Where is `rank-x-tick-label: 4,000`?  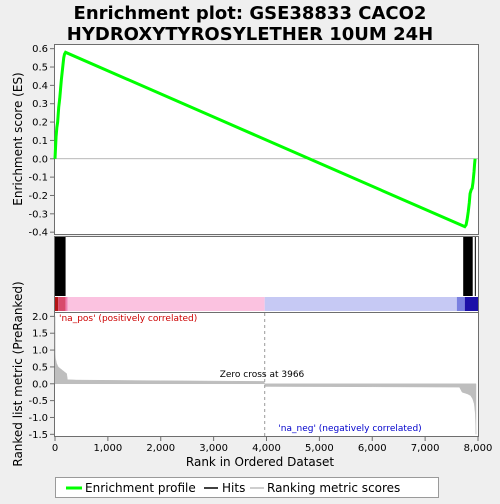 rank-x-tick-label: 4,000 is located at coordinates (266, 448).